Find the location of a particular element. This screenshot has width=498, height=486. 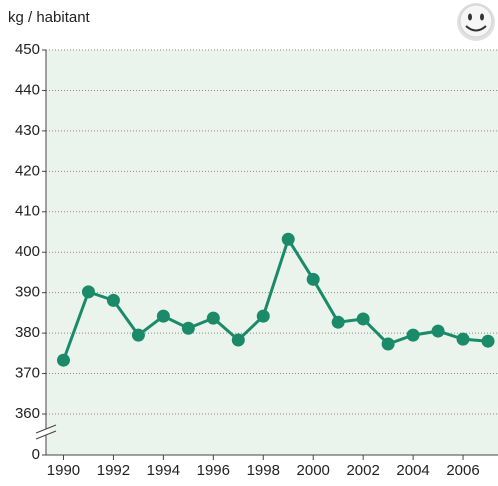

x-tick-label: 2006 is located at coordinates (462, 470).